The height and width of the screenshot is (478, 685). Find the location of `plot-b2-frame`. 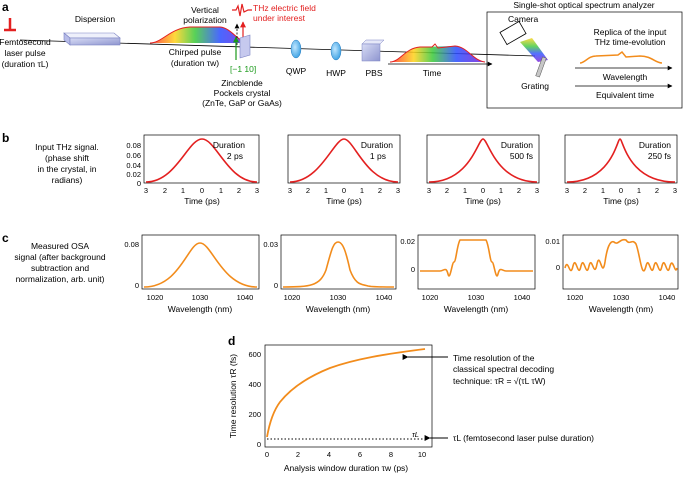

plot-b2-frame is located at coordinates (344, 159).